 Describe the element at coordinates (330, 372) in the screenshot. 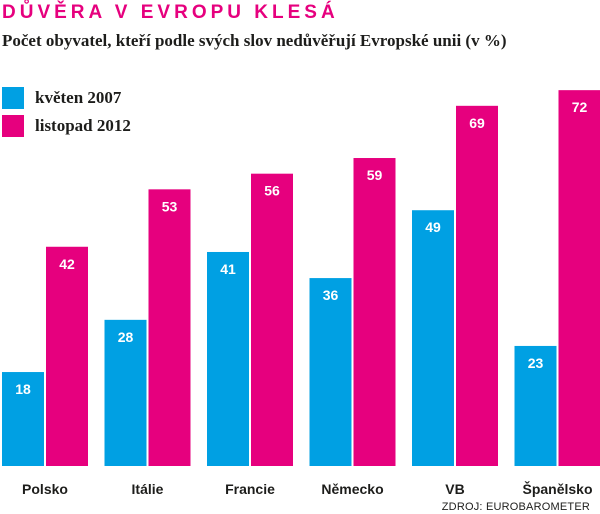

I see `bar-německo-series-1` at that location.